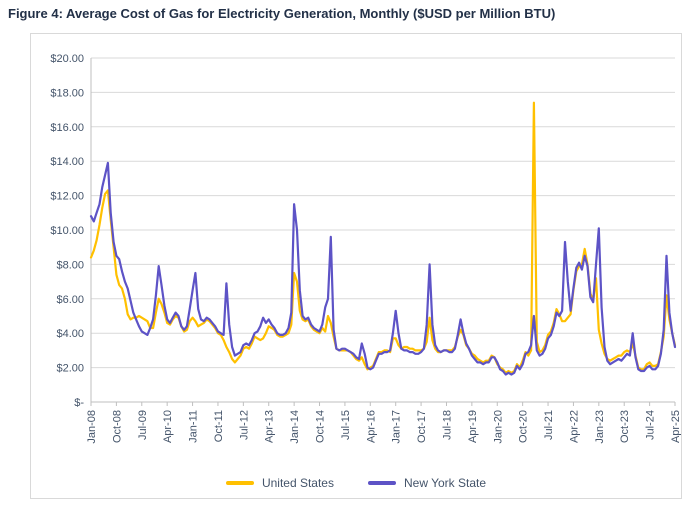 This screenshot has height=506, width=700. Describe the element at coordinates (117, 426) in the screenshot. I see `svg-text: Oct-08` at that location.